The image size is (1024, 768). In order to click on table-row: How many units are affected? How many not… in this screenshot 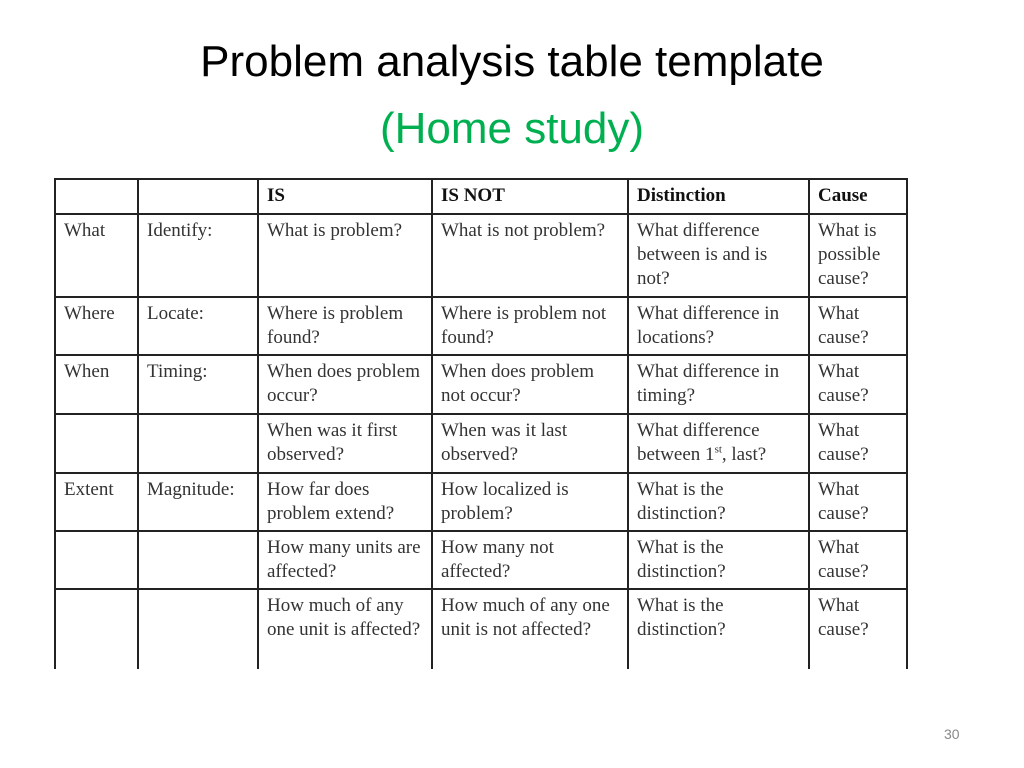, I will do `click(481, 560)`.